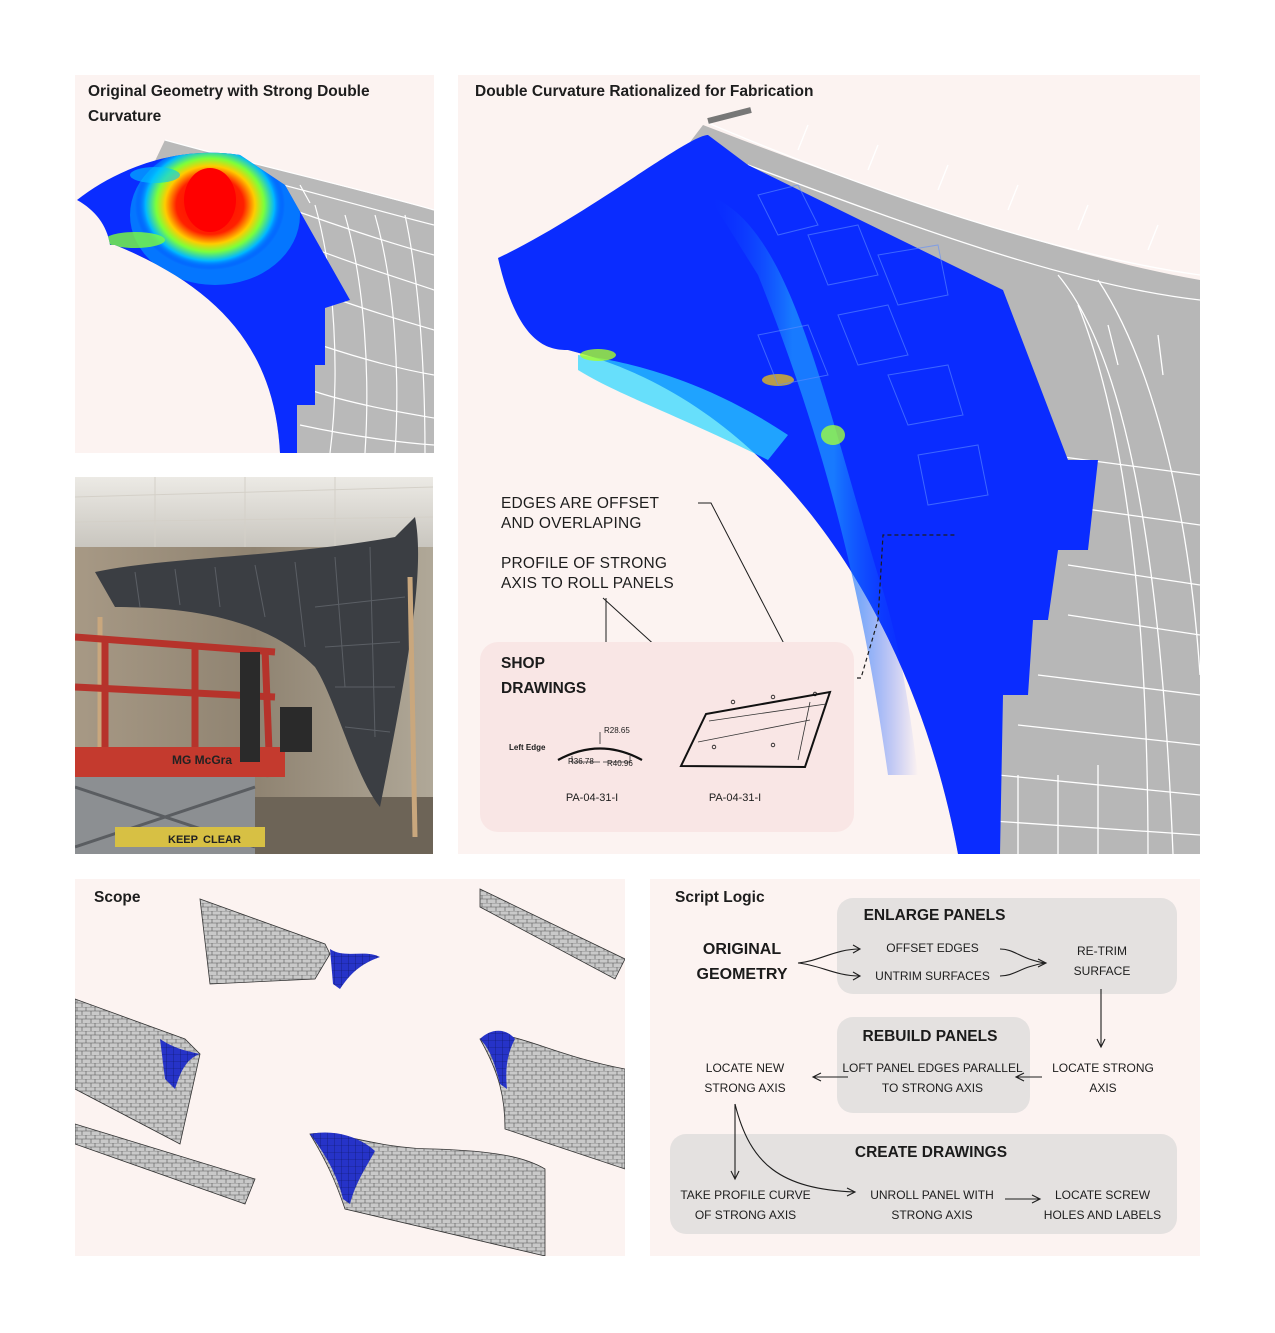 The width and height of the screenshot is (1275, 1333). I want to click on locate-new-strong-axis-node: LOCATE NEW STRONG AXIS, so click(745, 1078).